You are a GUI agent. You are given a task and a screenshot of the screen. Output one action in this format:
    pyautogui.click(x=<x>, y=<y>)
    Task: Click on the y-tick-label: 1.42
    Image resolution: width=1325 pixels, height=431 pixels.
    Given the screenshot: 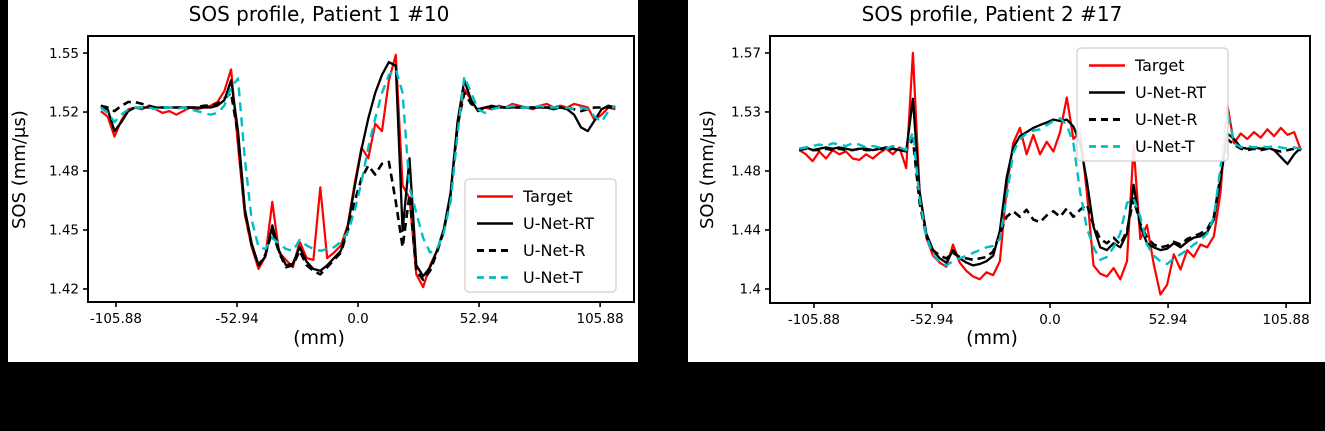 What is the action you would take?
    pyautogui.click(x=64, y=290)
    